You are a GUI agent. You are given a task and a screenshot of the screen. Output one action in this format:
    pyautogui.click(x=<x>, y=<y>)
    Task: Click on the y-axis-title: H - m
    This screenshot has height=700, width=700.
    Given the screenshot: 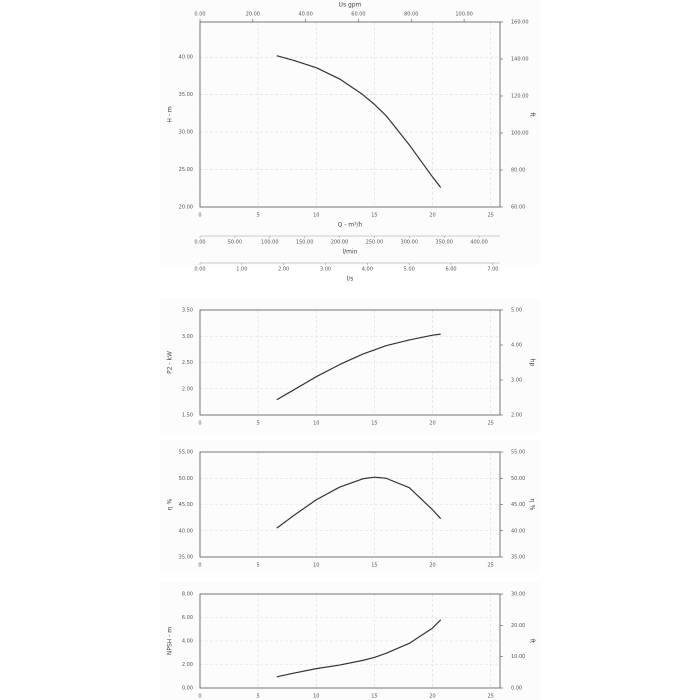 What is the action you would take?
    pyautogui.click(x=170, y=114)
    